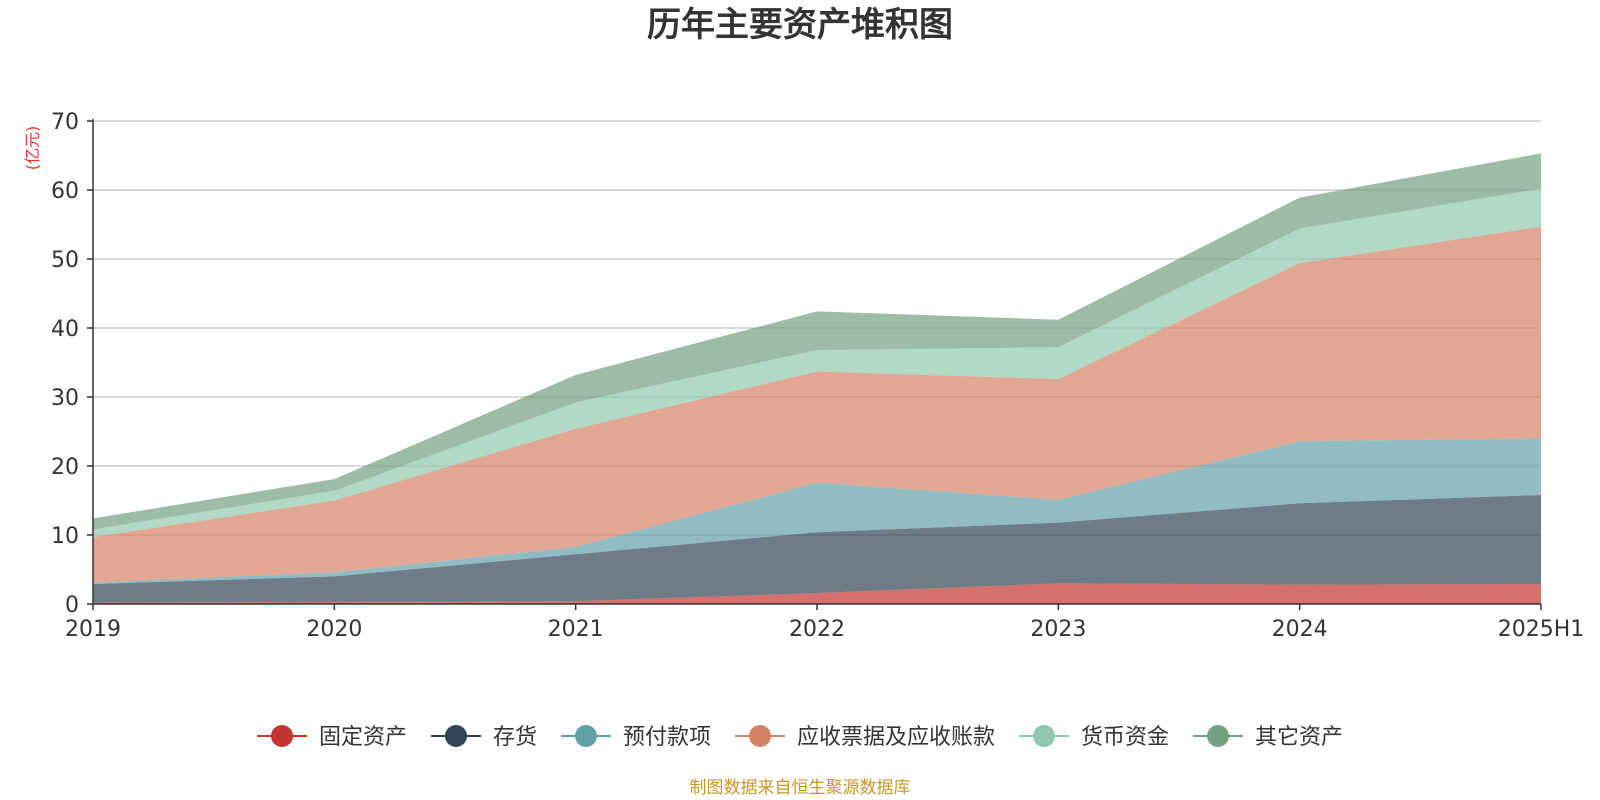 This screenshot has width=1600, height=800. What do you see at coordinates (65, 536) in the screenshot?
I see `y-tick-label: 10` at bounding box center [65, 536].